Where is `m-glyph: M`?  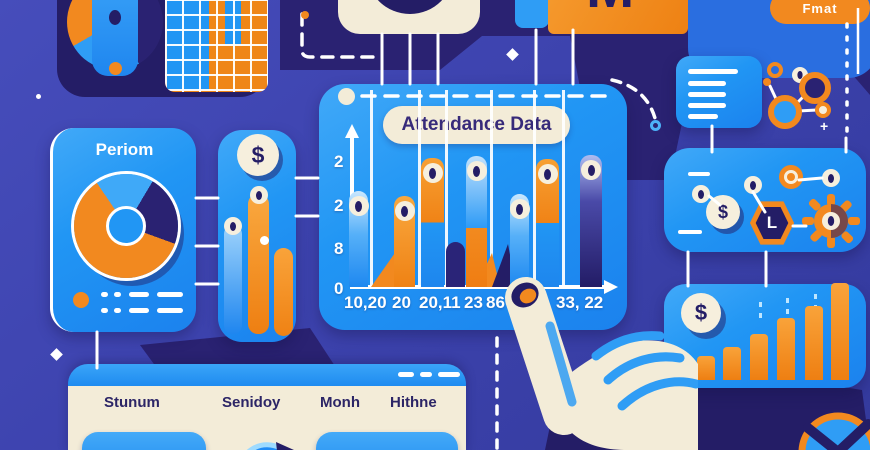
m-glyph: M is located at coordinates (610, 10).